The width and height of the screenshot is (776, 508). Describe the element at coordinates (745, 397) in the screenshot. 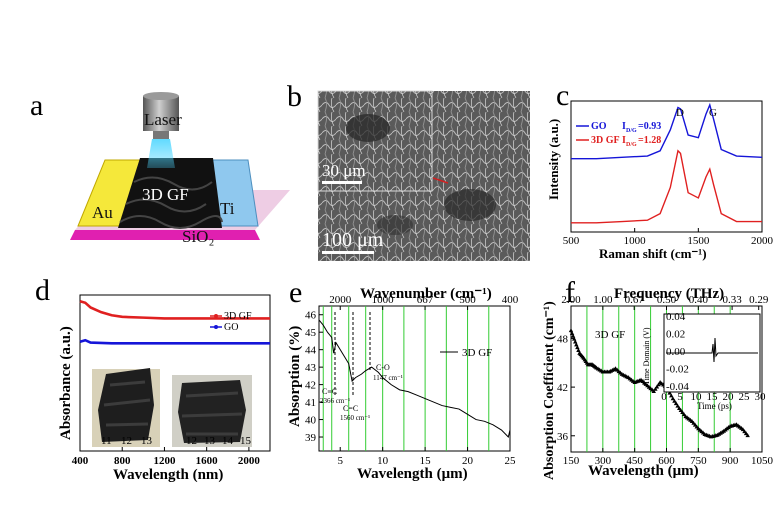

I see `inset-x-tick-label: 25` at that location.